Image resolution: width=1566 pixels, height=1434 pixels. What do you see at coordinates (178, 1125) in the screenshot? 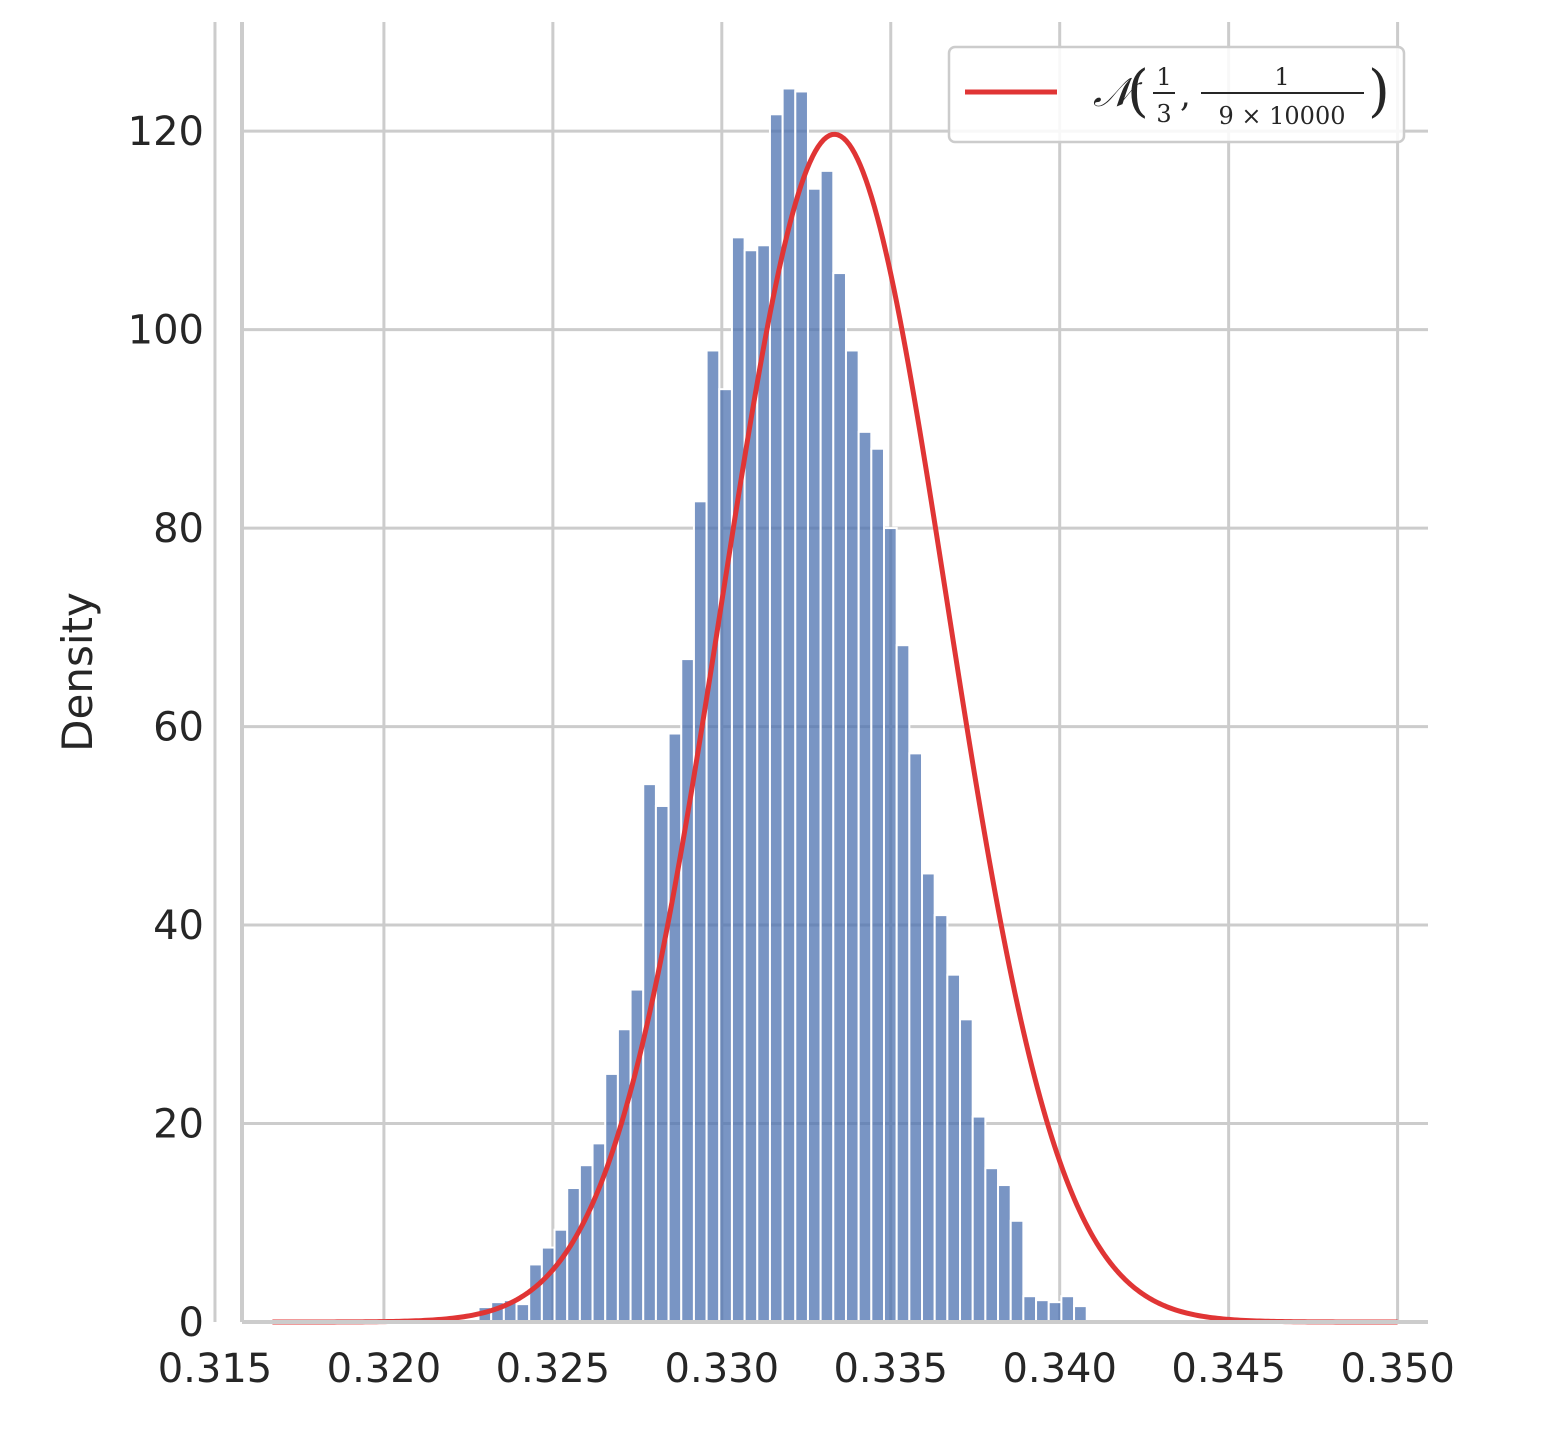
I see `y-tick-label-1: 20` at bounding box center [178, 1125].